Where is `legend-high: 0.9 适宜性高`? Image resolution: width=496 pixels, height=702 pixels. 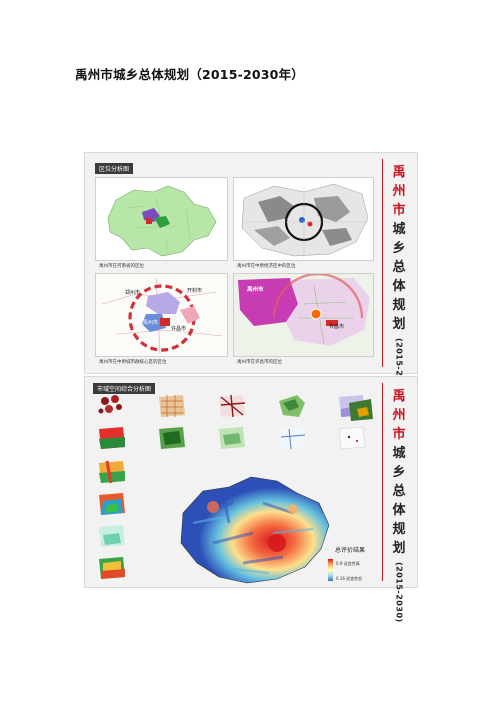
legend-high: 0.9 适宜性高 is located at coordinates (348, 563).